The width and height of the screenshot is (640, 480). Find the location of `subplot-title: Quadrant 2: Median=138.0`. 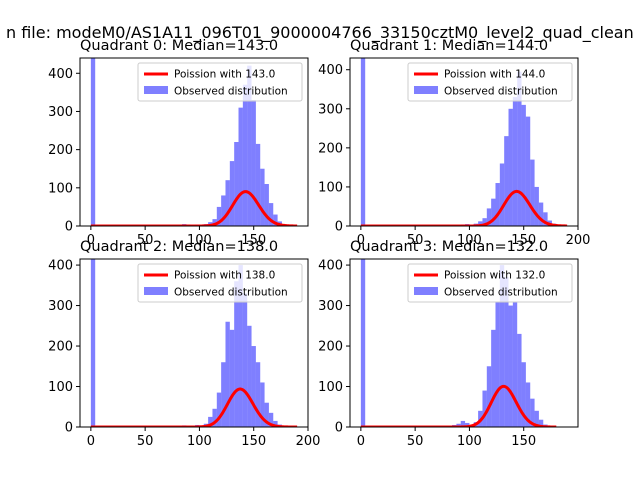

subplot-title: Quadrant 2: Median=138.0 is located at coordinates (179, 247).